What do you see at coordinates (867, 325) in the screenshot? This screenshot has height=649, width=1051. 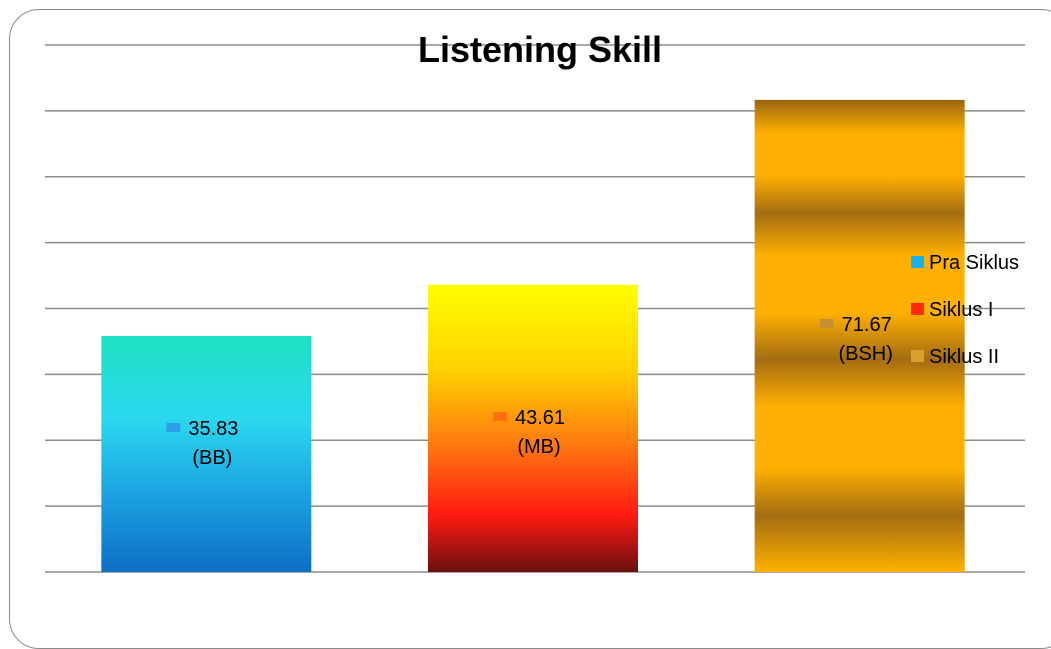 I see `data-label-value: 71.67` at bounding box center [867, 325].